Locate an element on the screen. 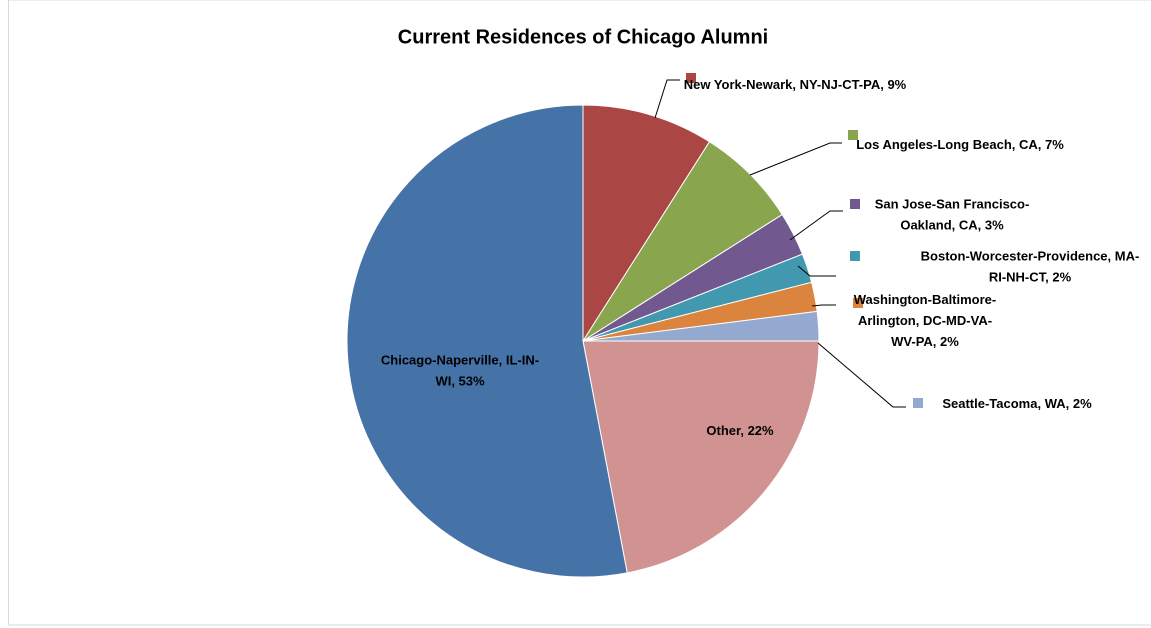  chart-title: Current Residences of Chicago Alumni is located at coordinates (583, 37).